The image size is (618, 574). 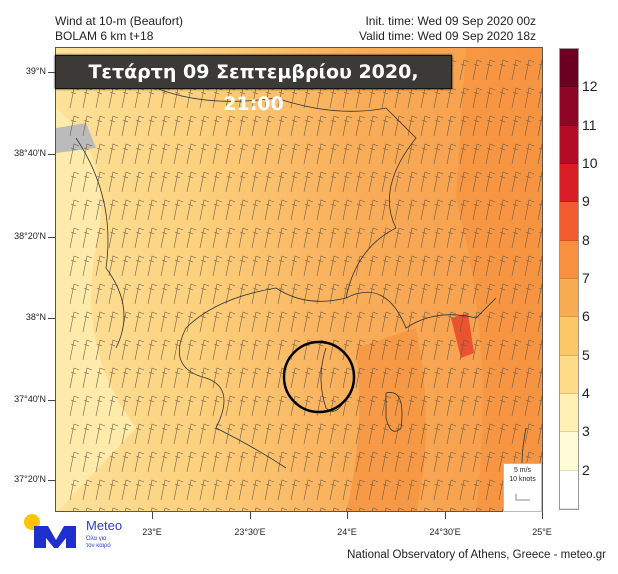 I want to click on lon-tick-label: 24°30'E, so click(x=445, y=532).